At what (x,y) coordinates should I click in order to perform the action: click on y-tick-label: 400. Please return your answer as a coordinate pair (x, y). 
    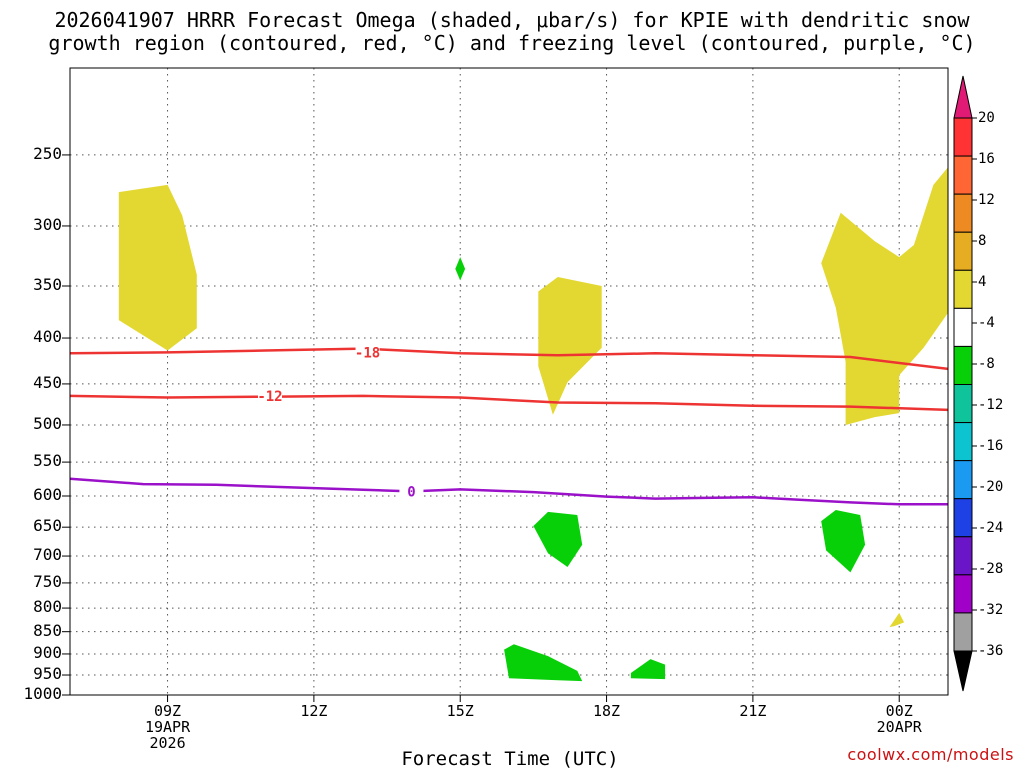
    Looking at the image, I should click on (47, 337).